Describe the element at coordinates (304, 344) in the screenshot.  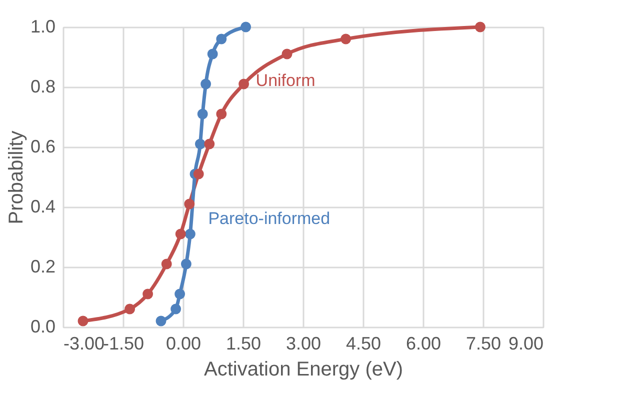
I see `x-tick-label: 3.00` at that location.